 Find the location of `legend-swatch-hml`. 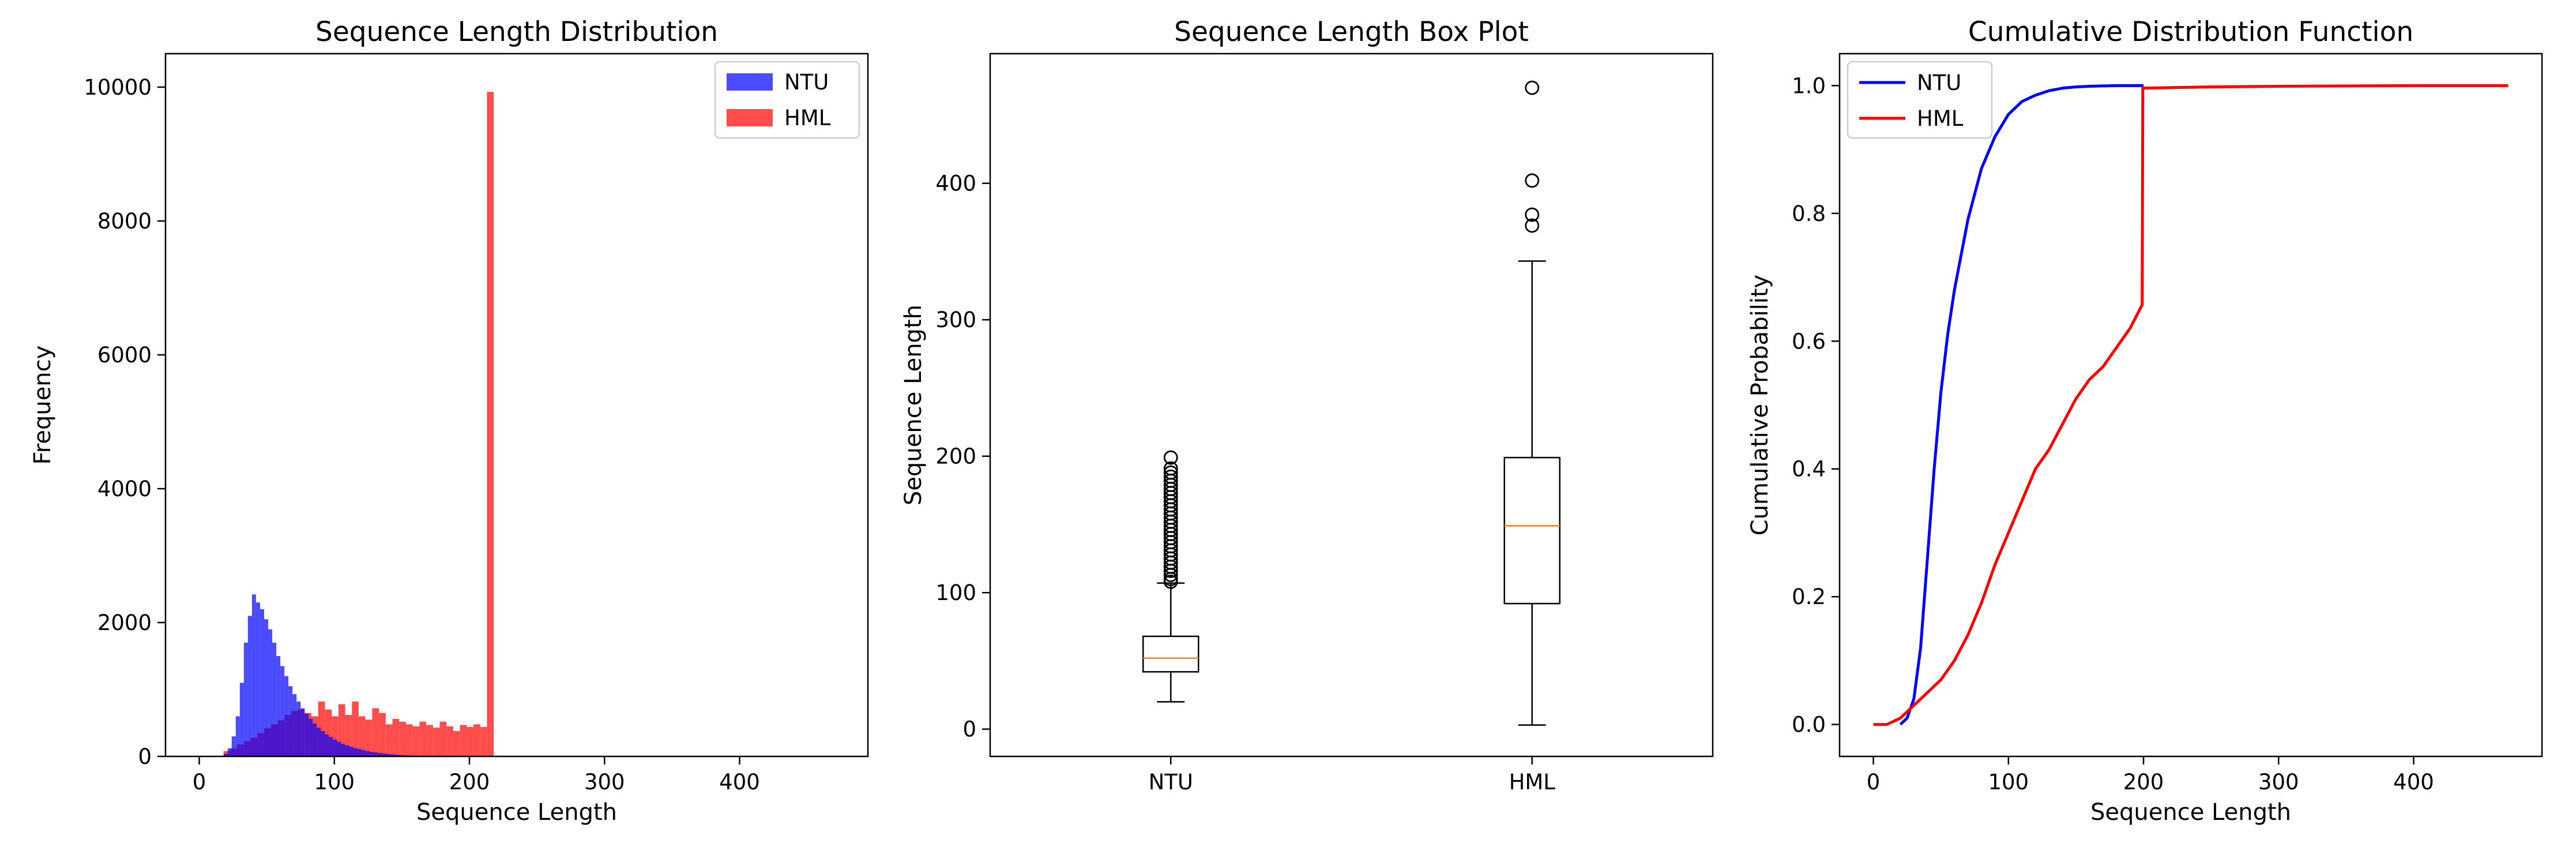

legend-swatch-hml is located at coordinates (750, 118).